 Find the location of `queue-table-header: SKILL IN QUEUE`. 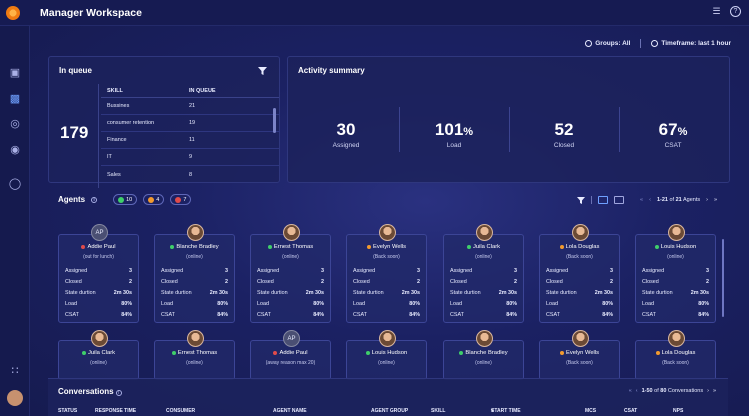

queue-table-header: SKILL IN QUEUE is located at coordinates (190, 91).